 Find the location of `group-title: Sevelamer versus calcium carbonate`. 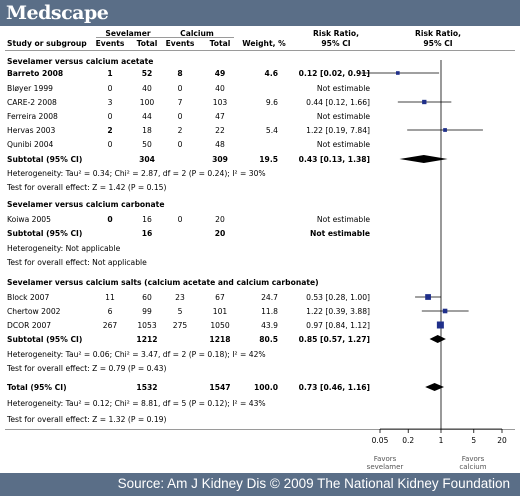

group-title: Sevelamer versus calcium carbonate is located at coordinates (86, 204).